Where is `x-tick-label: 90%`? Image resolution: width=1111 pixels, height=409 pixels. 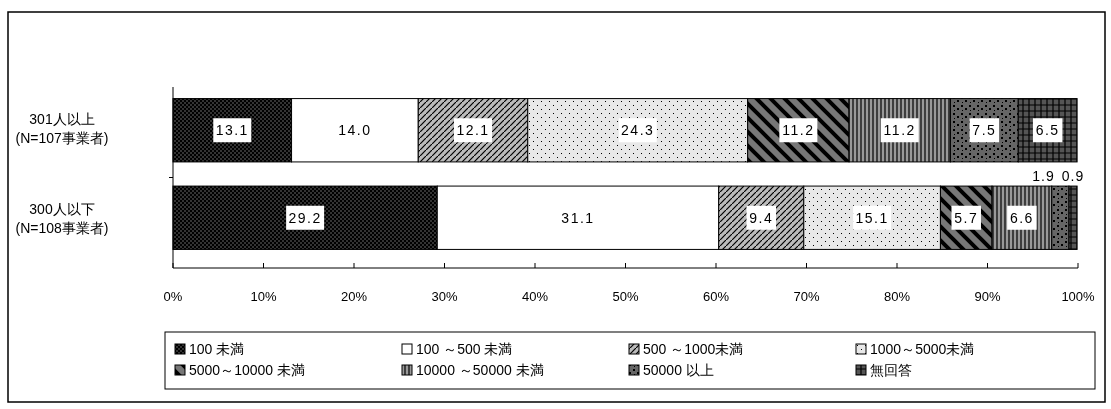
x-tick-label: 90% is located at coordinates (987, 296).